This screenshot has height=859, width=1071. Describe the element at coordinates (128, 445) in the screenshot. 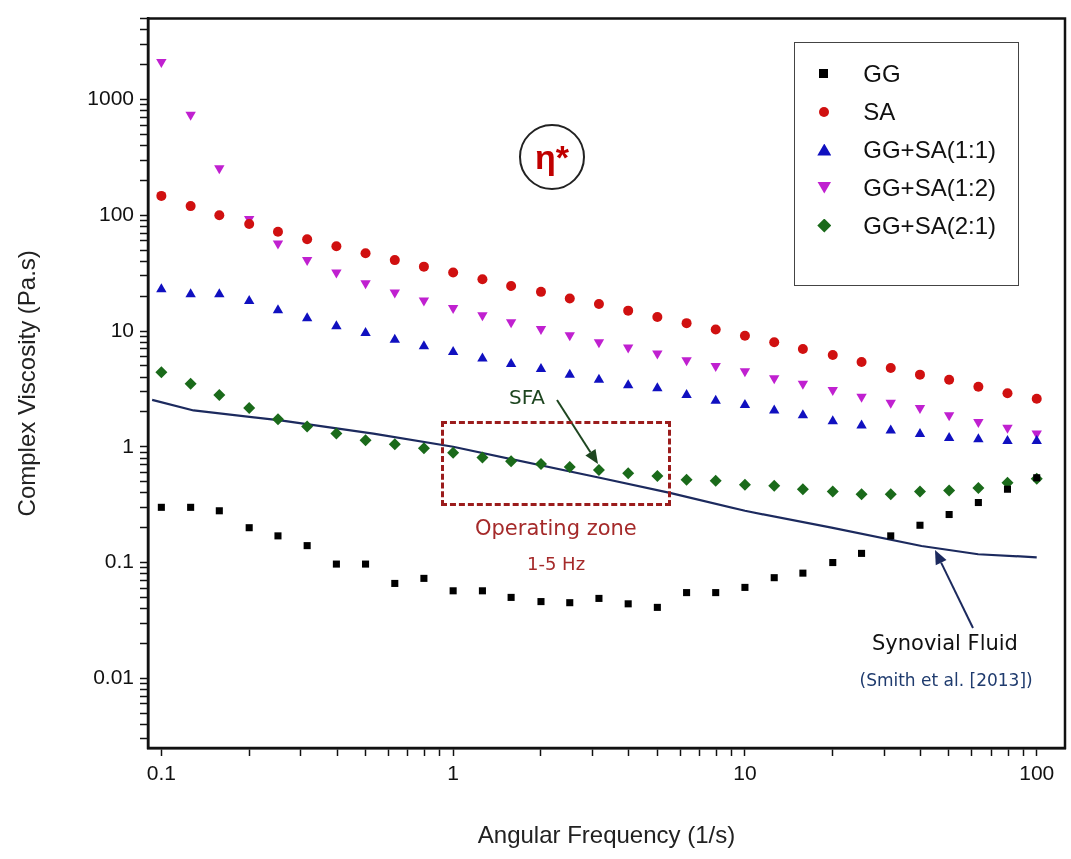

I see `y-tick-label: 1` at that location.